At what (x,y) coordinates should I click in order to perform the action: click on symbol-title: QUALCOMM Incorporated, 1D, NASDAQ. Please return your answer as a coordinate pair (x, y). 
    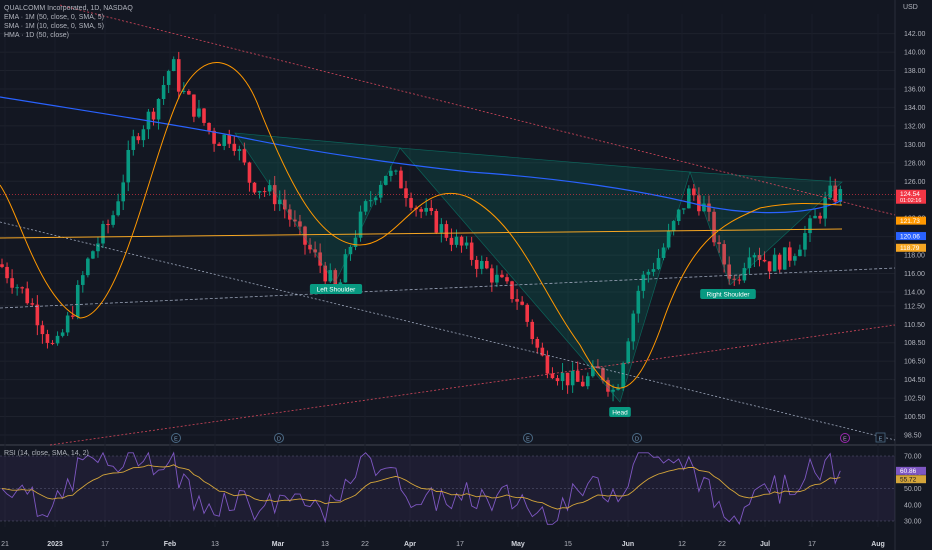
    Looking at the image, I should click on (68, 8).